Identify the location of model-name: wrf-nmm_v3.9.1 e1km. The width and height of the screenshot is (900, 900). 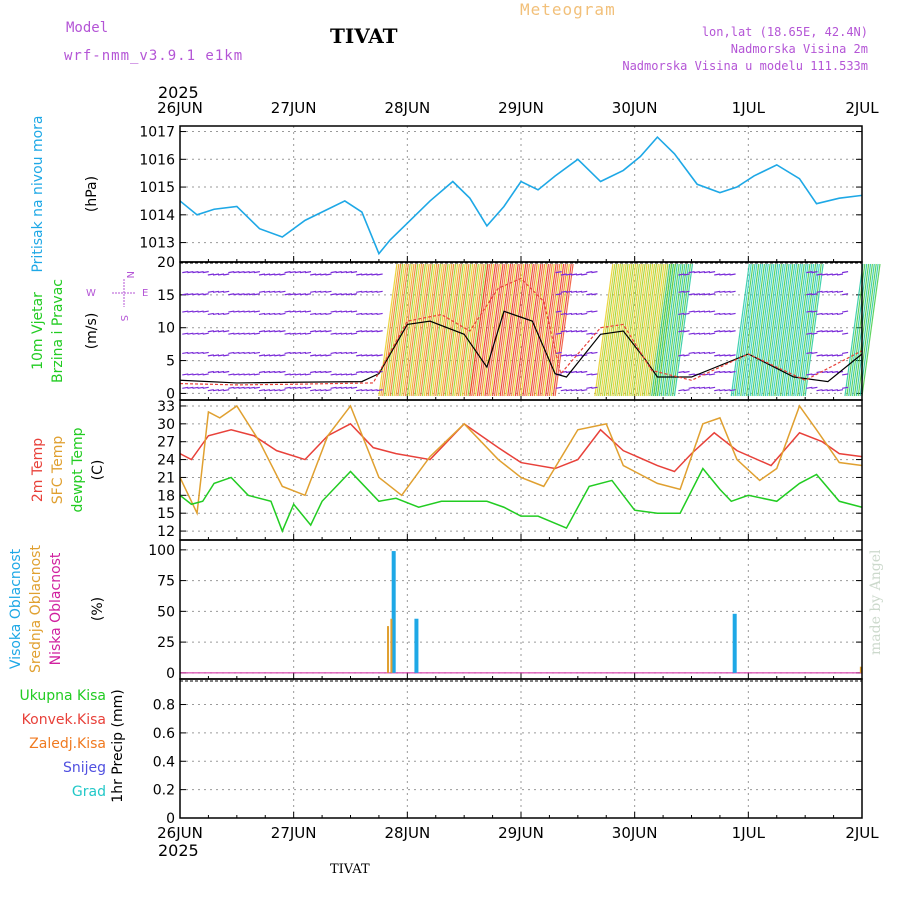
(154, 56).